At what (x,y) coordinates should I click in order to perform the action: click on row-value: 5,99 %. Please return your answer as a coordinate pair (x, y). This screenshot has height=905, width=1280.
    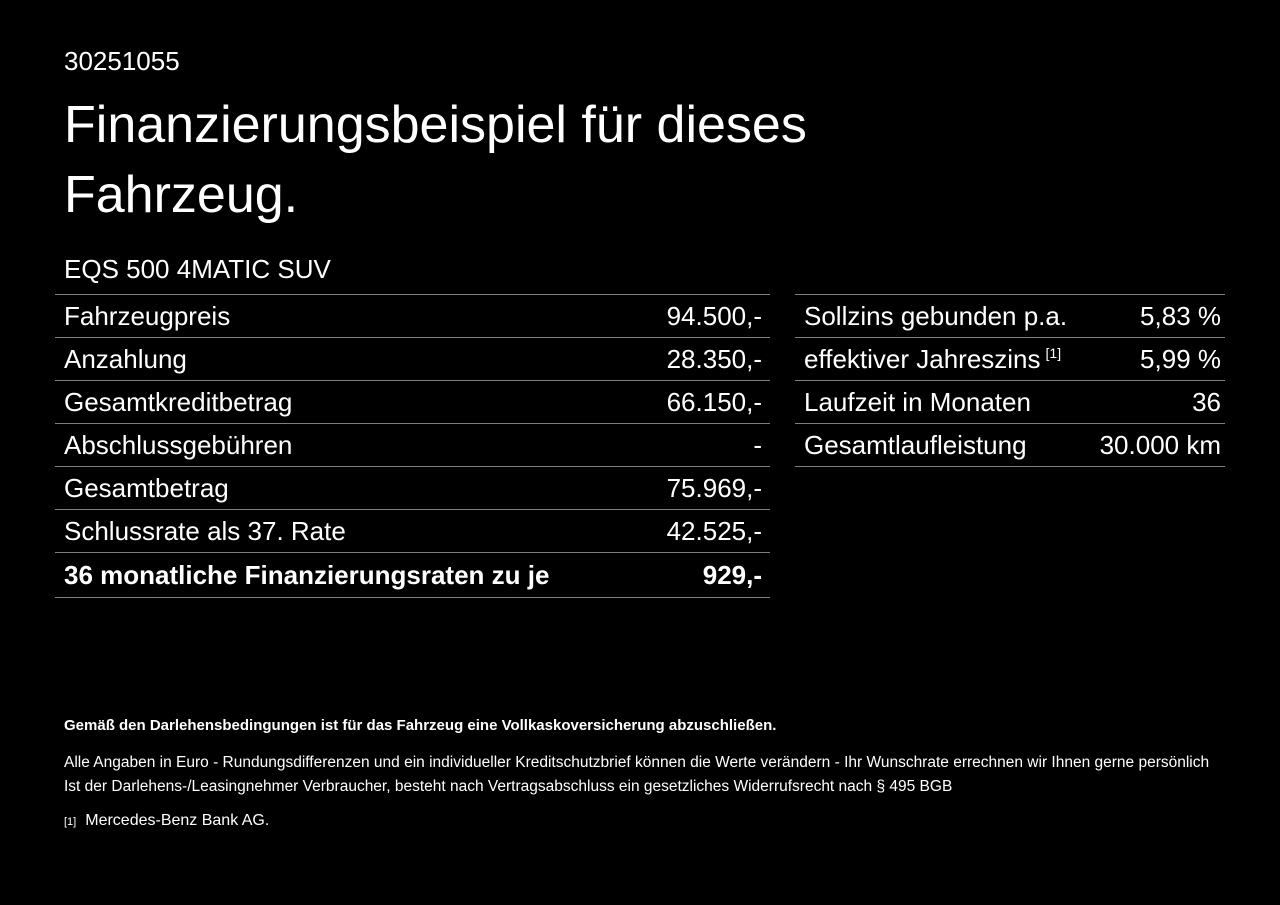
    Looking at the image, I should click on (1180, 358).